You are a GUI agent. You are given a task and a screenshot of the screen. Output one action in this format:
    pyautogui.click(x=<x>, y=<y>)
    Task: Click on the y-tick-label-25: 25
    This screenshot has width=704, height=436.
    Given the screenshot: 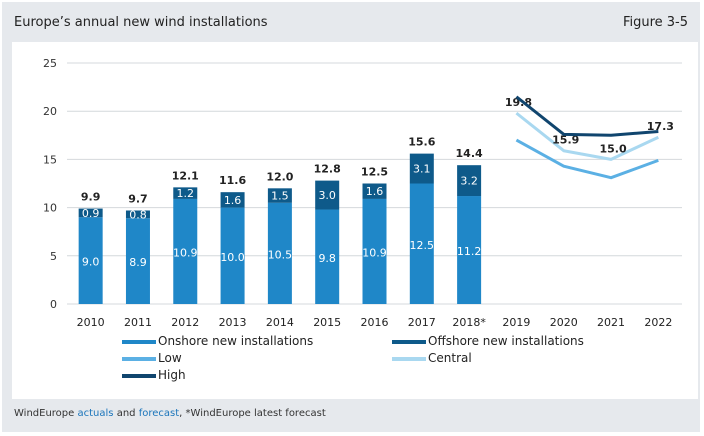 What is the action you would take?
    pyautogui.click(x=50, y=63)
    